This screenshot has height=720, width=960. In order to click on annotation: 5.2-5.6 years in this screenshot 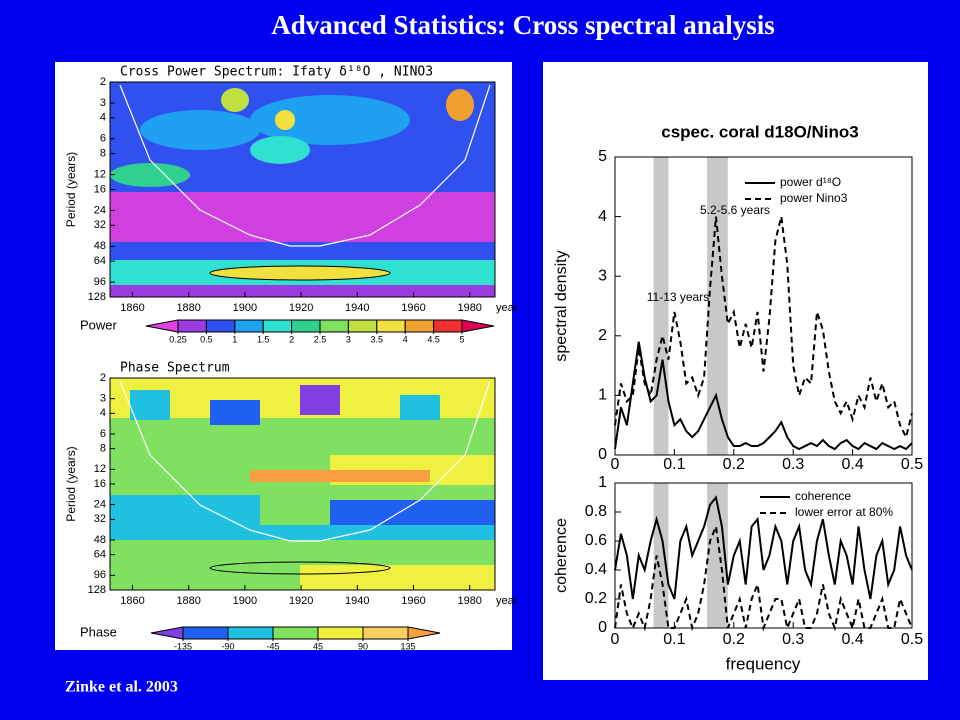, I will do `click(735, 210)`.